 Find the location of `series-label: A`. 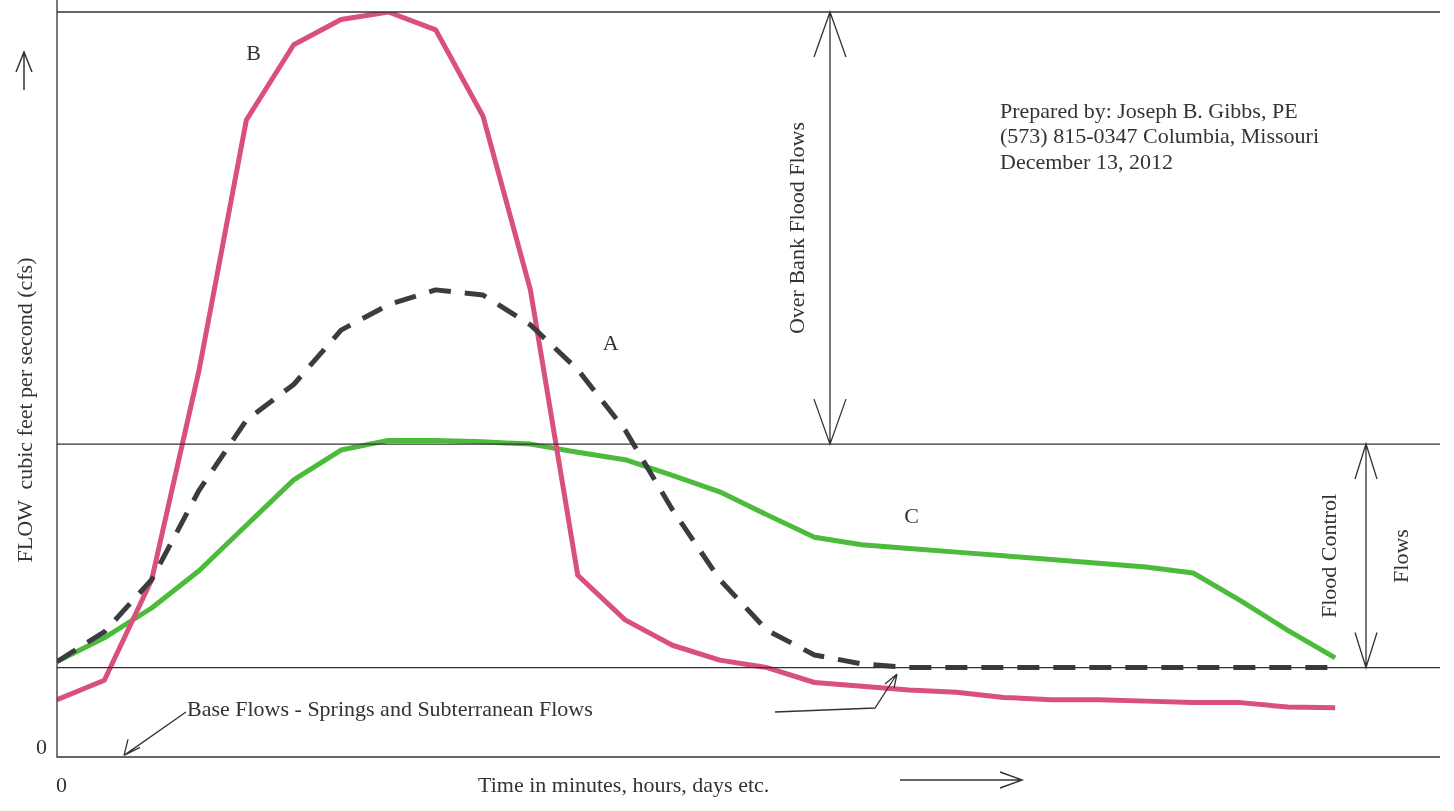

series-label: A is located at coordinates (610, 342).